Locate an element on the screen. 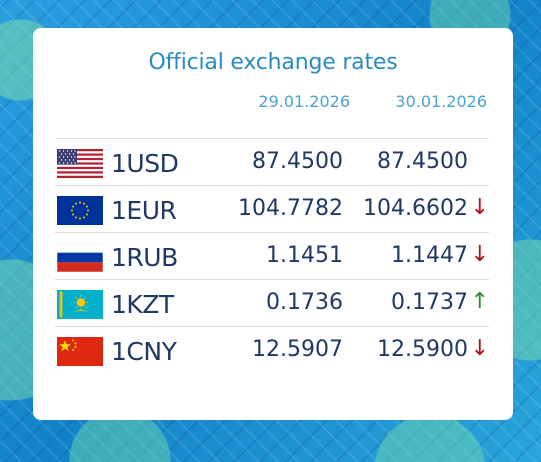 The image size is (541, 462). rate-previous: 0.1736 is located at coordinates (304, 302).